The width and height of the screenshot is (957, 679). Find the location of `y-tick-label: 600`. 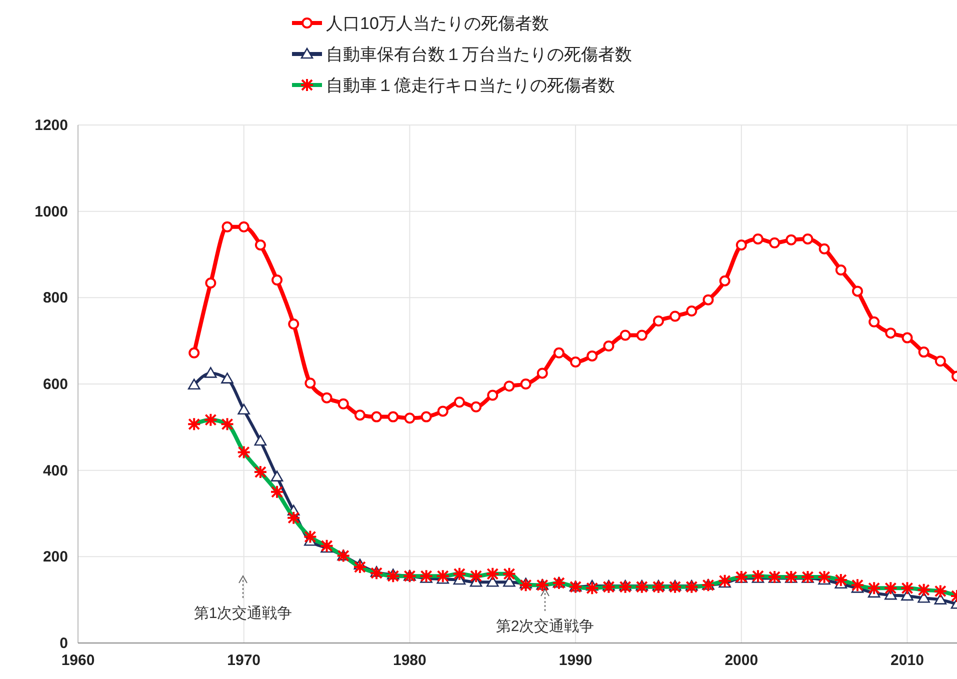

y-tick-label: 600 is located at coordinates (55, 384).